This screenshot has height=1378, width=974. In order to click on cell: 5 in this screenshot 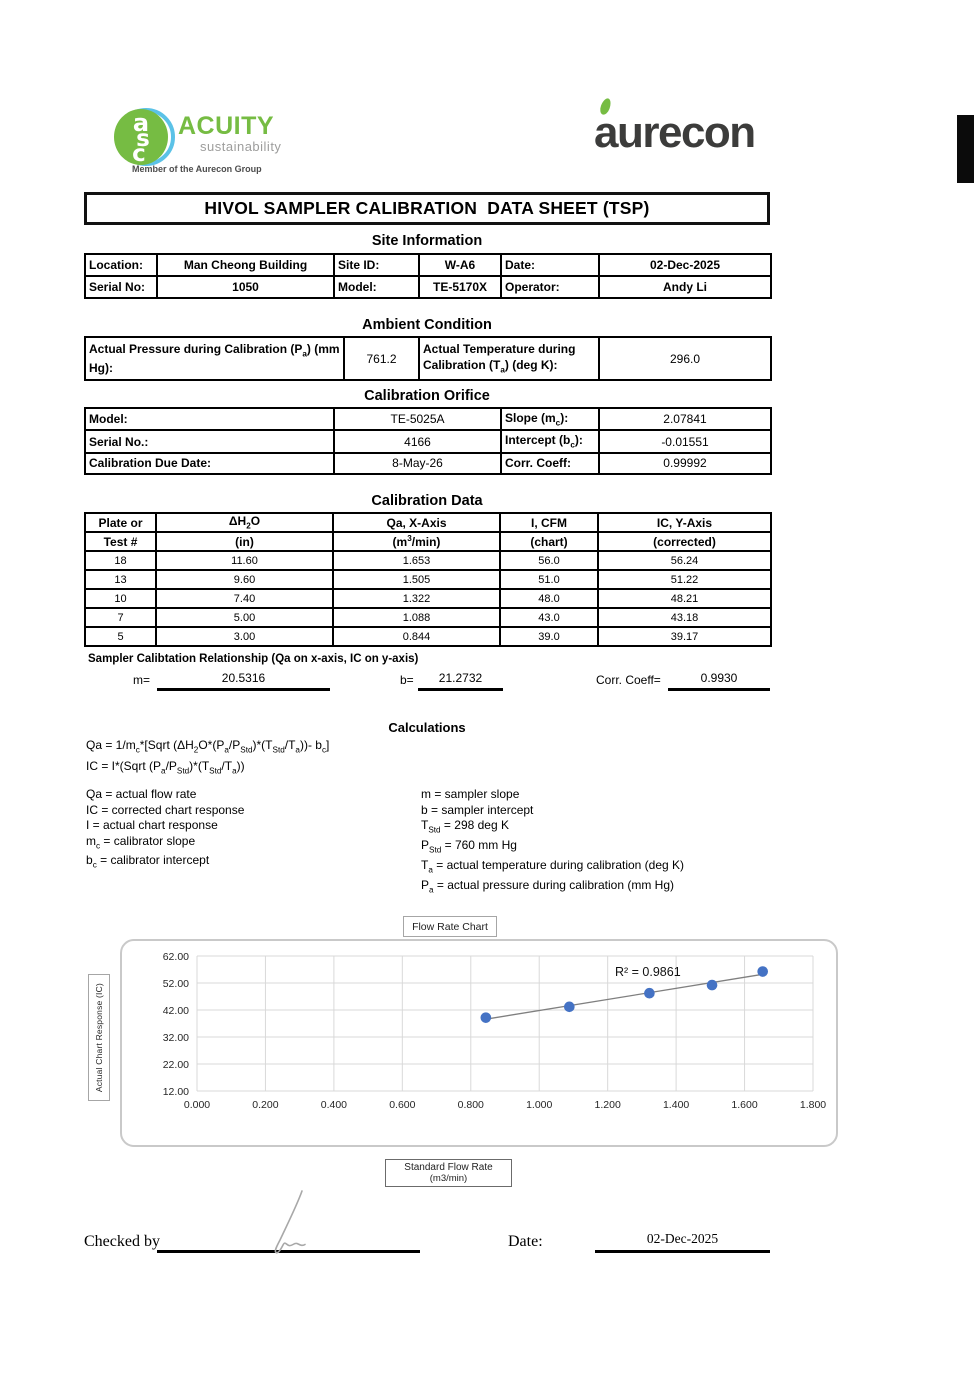, I will do `click(120, 636)`.